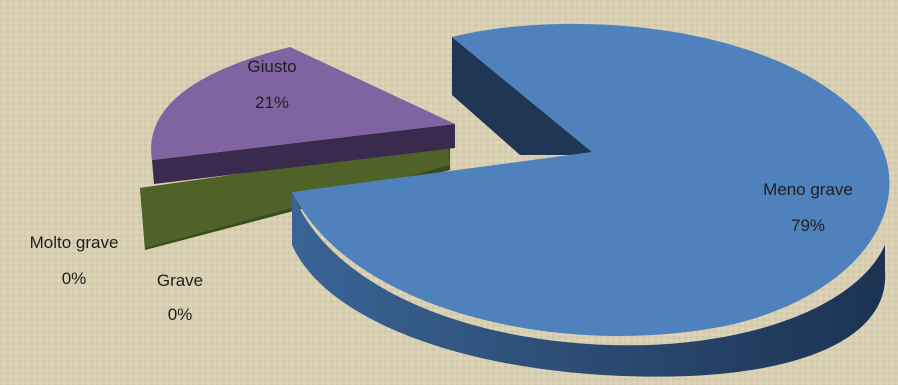  Describe the element at coordinates (180, 314) in the screenshot. I see `label-grave-value: 0%` at that location.